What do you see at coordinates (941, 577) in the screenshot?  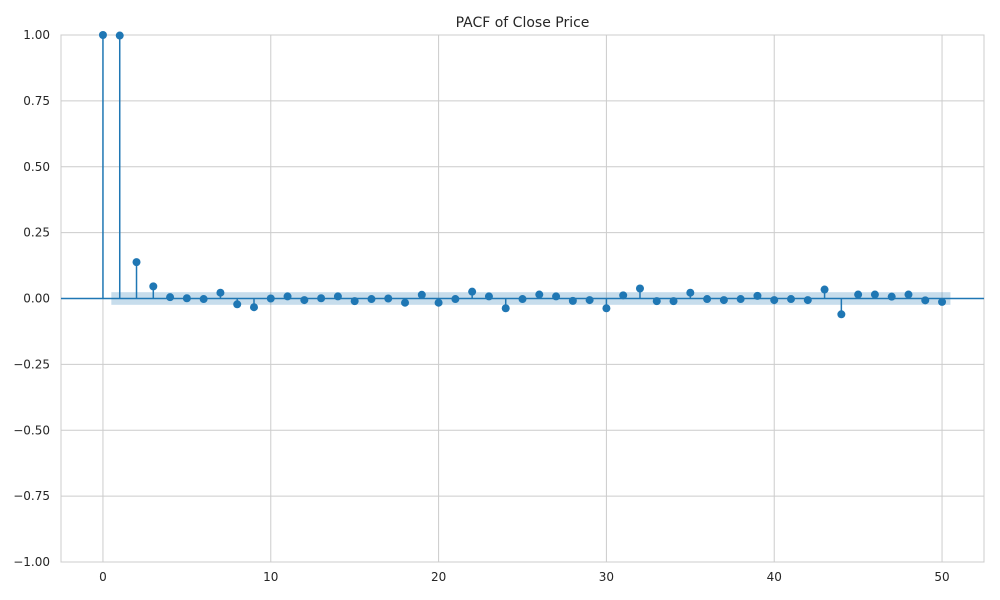 I see `x-tick-label: 50` at bounding box center [941, 577].